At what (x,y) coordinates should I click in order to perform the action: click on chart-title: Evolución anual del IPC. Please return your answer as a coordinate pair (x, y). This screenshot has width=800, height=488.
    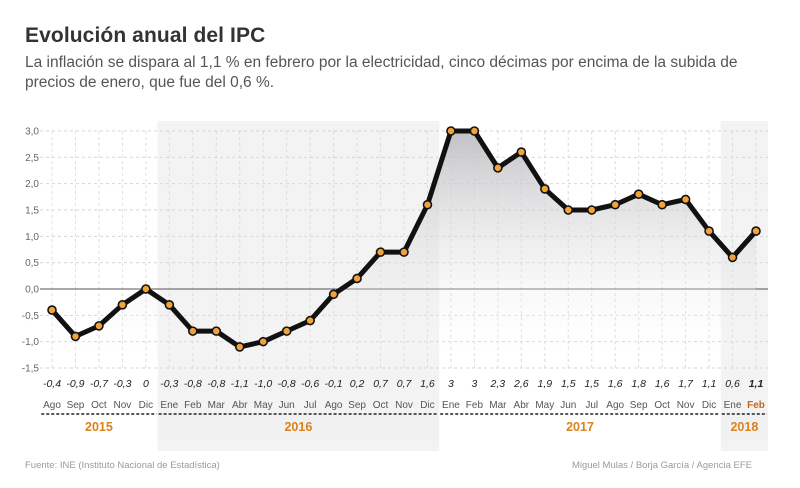
    Looking at the image, I should click on (145, 35).